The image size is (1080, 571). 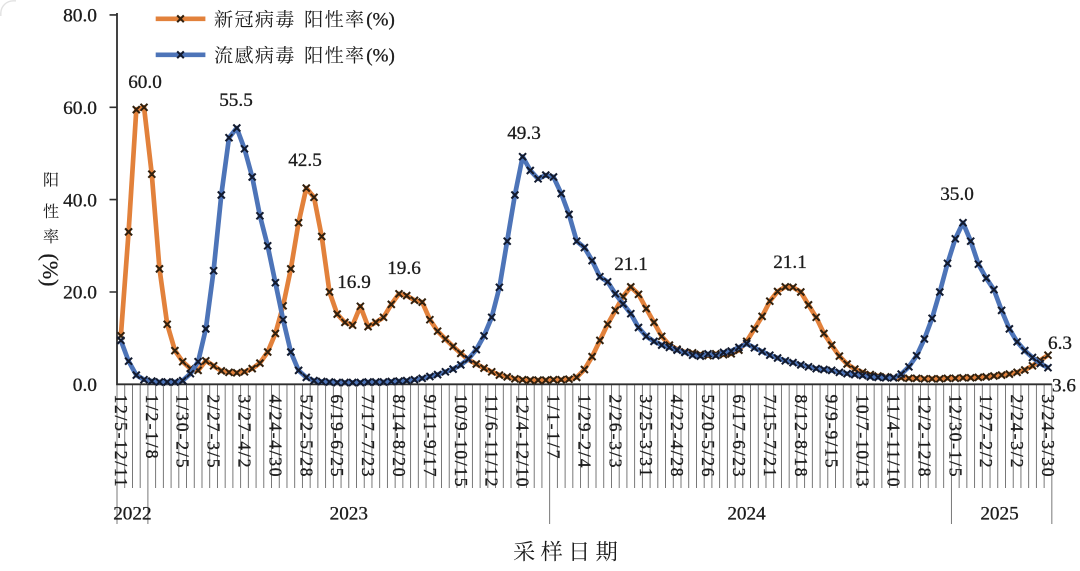 What do you see at coordinates (132, 514) in the screenshot?
I see `svg-text: 2022` at bounding box center [132, 514].